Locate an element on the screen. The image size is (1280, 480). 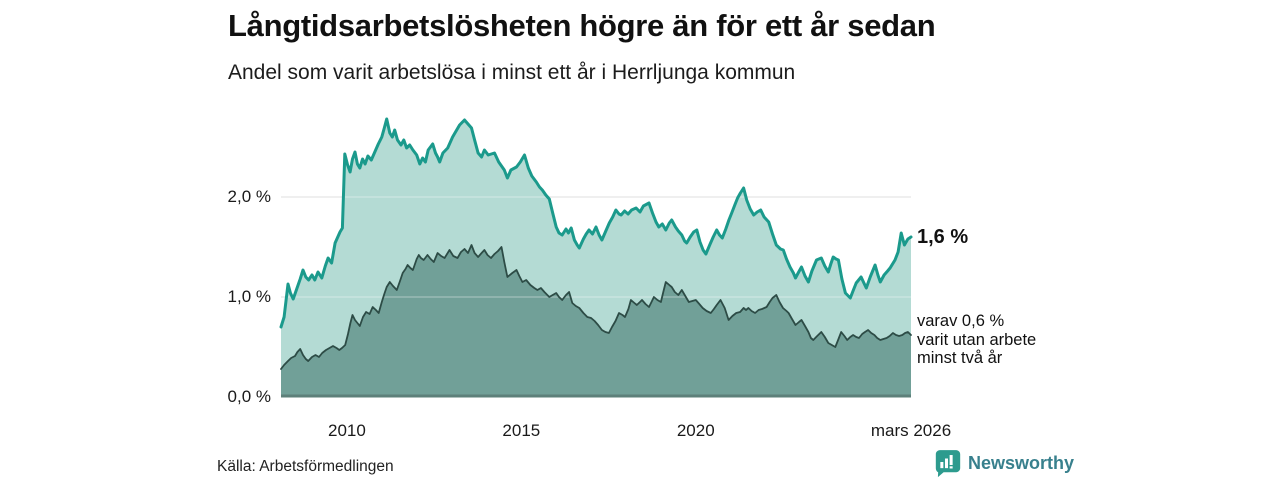
x-tick-label: mars 2026 is located at coordinates (911, 430).